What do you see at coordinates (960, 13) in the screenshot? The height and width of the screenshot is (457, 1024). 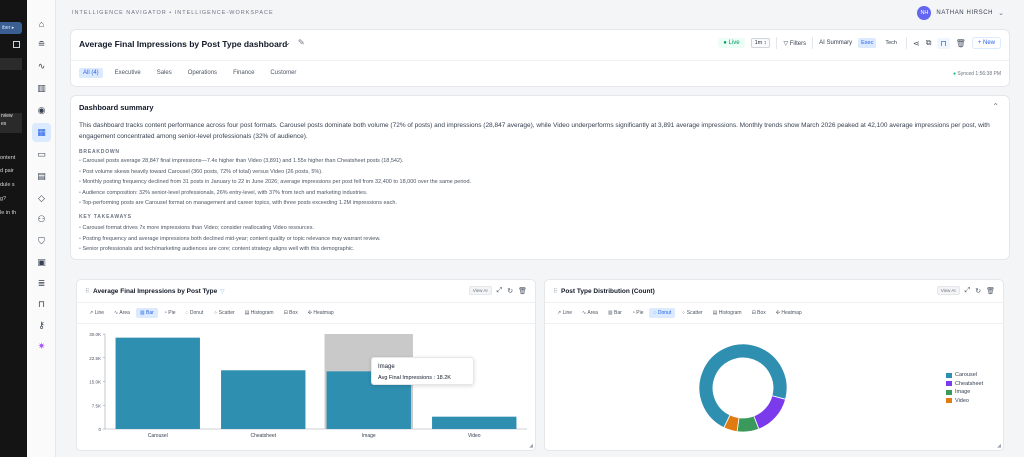 I see `user-menu: NH NATHAN HIRSCH ⌄` at bounding box center [960, 13].